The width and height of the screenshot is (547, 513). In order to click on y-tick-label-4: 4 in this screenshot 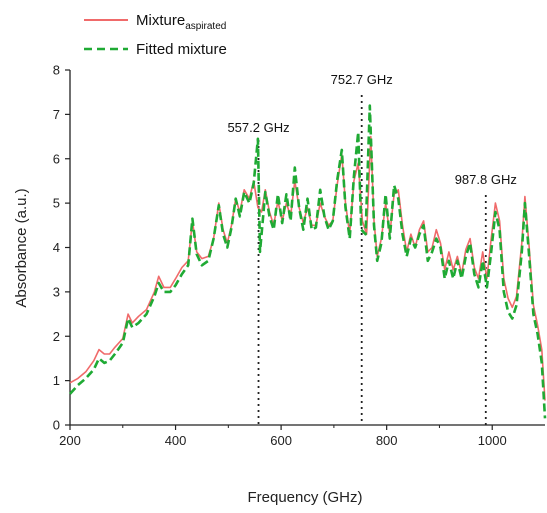, I will do `click(56, 247)`.